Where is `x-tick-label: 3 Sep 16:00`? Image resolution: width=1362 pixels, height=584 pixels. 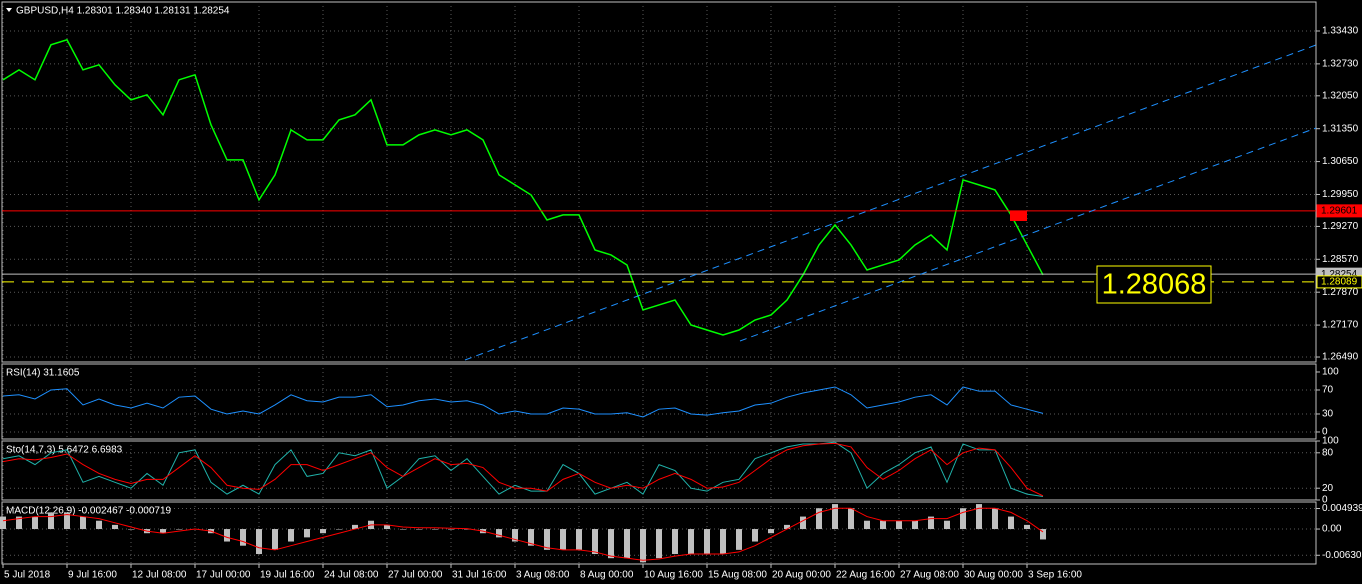 x-tick-label: 3 Sep 16:00 is located at coordinates (1055, 575).